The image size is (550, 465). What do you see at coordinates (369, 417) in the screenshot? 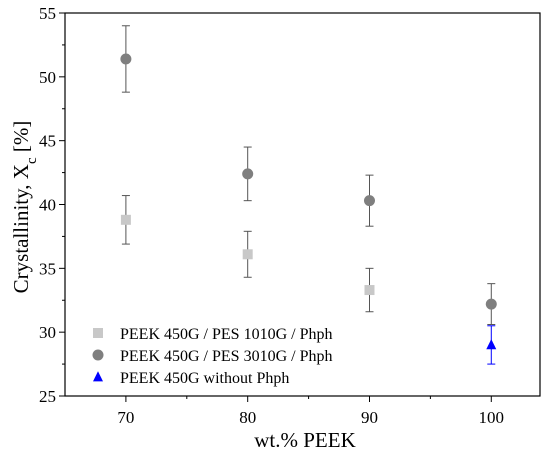
I see `x-tick-label: 90` at bounding box center [369, 417].